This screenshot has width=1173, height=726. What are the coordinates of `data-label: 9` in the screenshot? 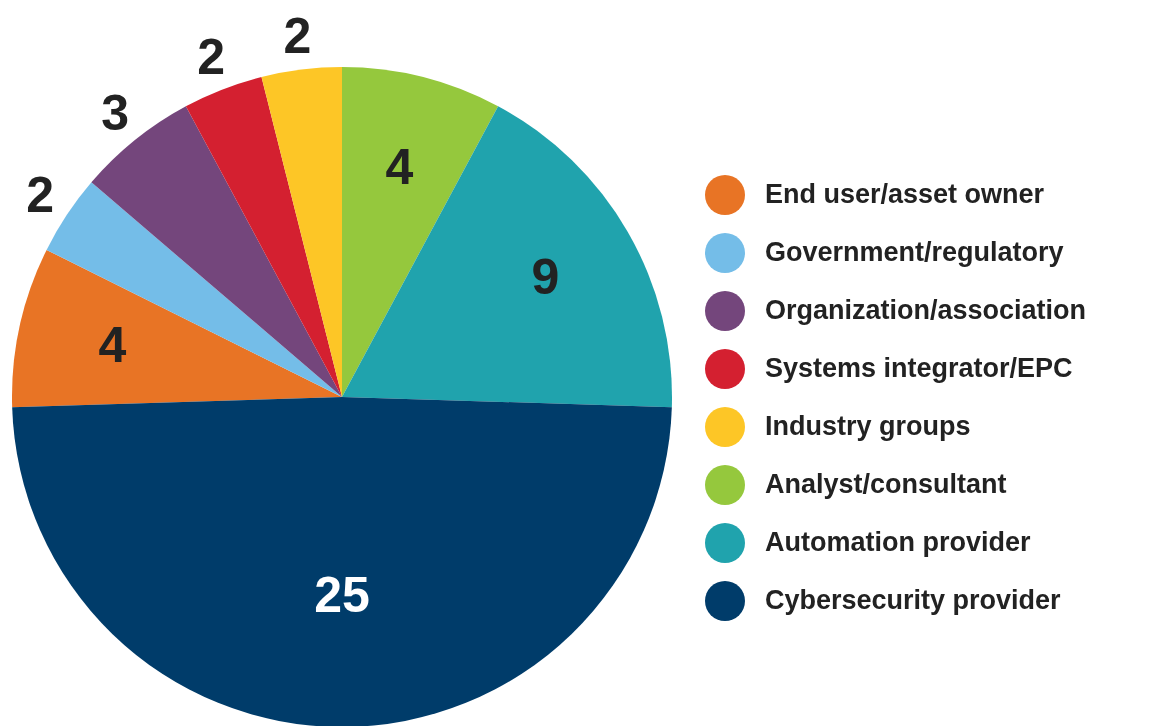 It's located at (545, 277).